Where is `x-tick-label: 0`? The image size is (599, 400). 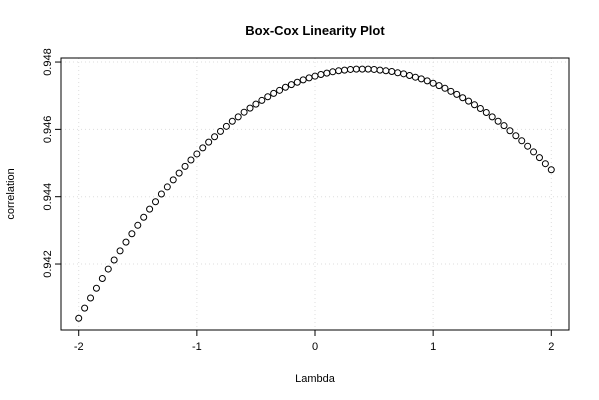 x-tick-label: 0 is located at coordinates (315, 347).